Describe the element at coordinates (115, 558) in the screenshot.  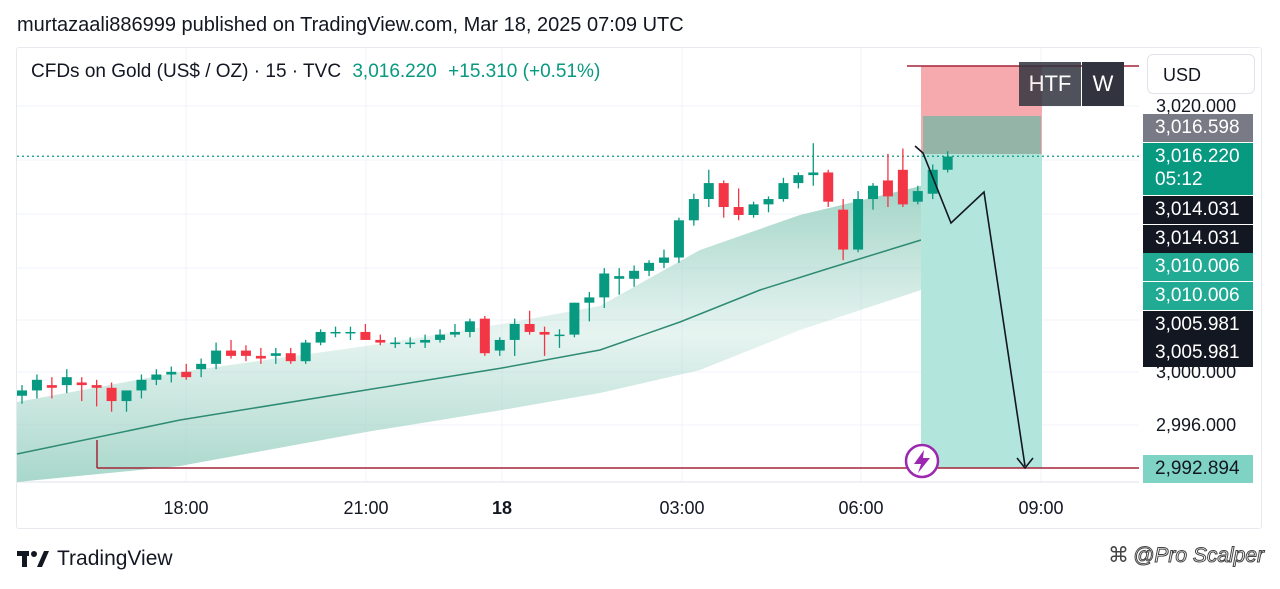
I see `brand-name: TradingView` at that location.